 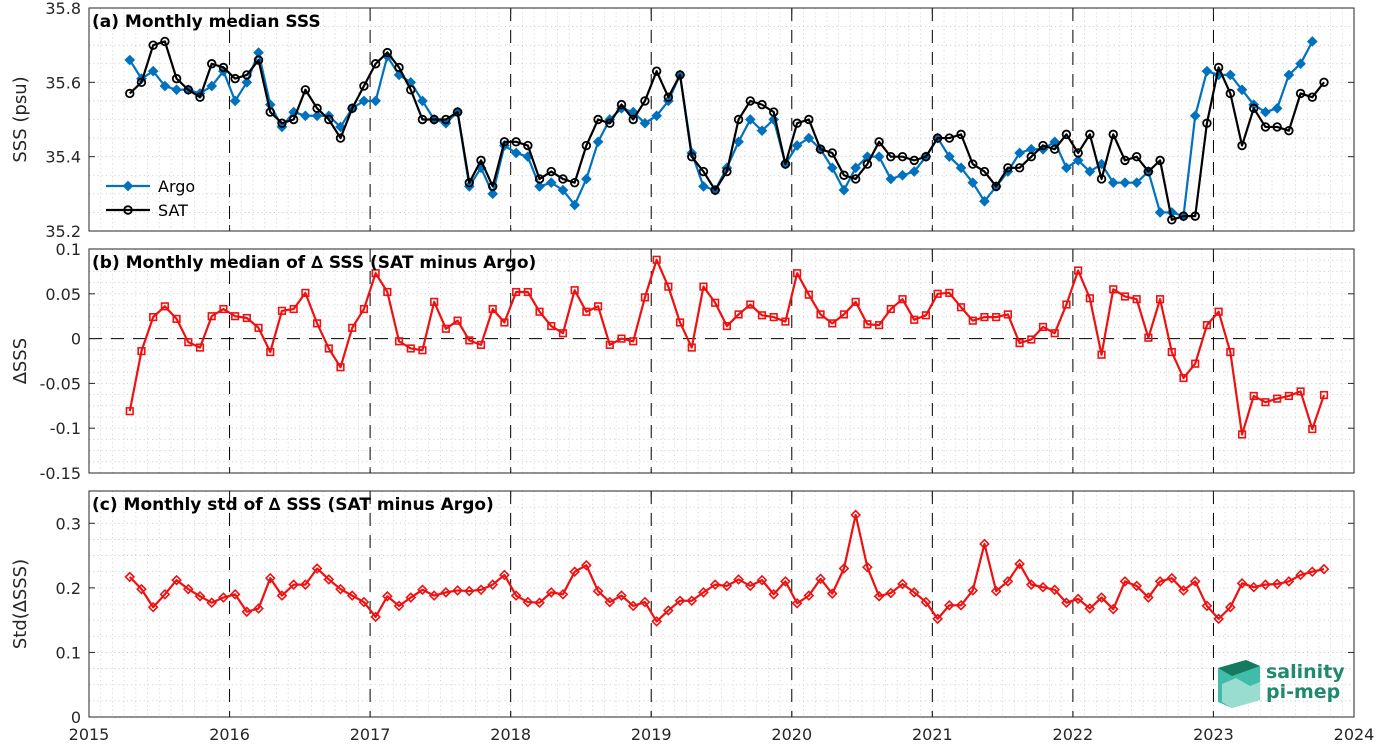 I want to click on x-tick-label: 2017, so click(x=370, y=734).